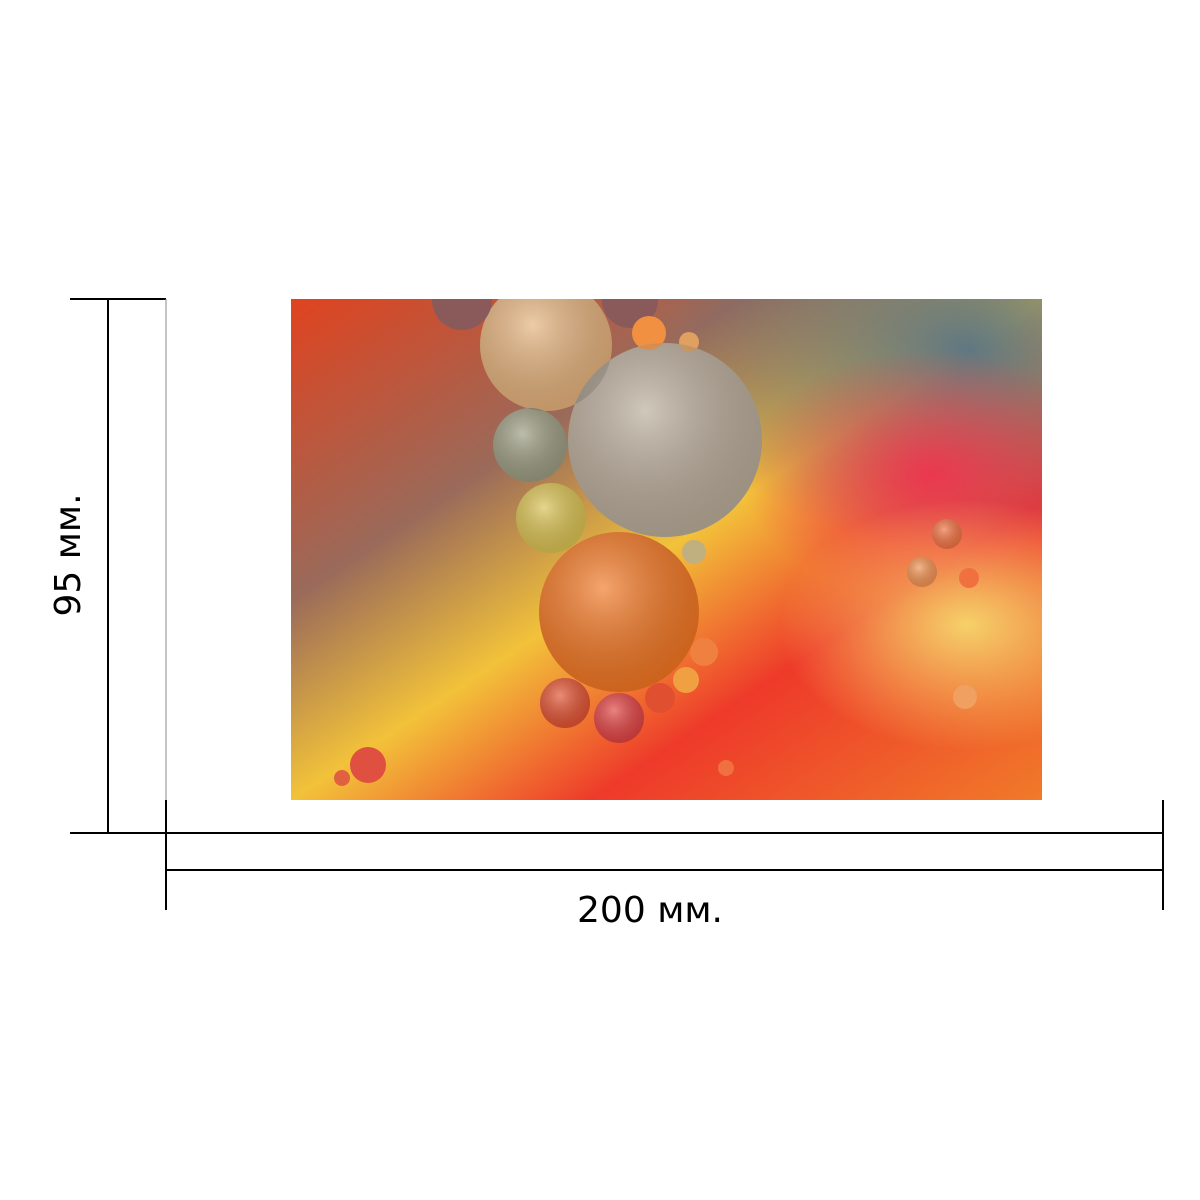  Describe the element at coordinates (68, 554) in the screenshot. I see `height-label: 95 мм.` at that location.